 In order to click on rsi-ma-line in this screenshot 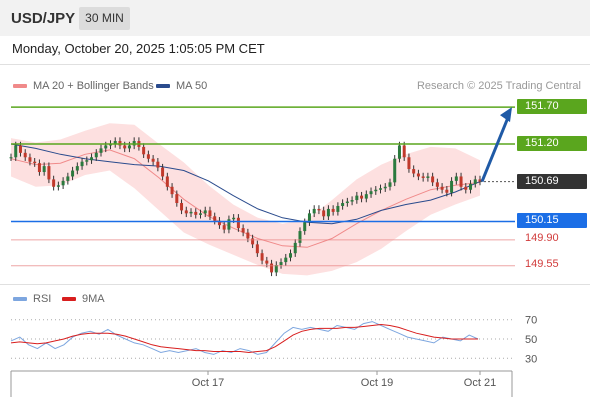, I will do `click(244, 338)`.